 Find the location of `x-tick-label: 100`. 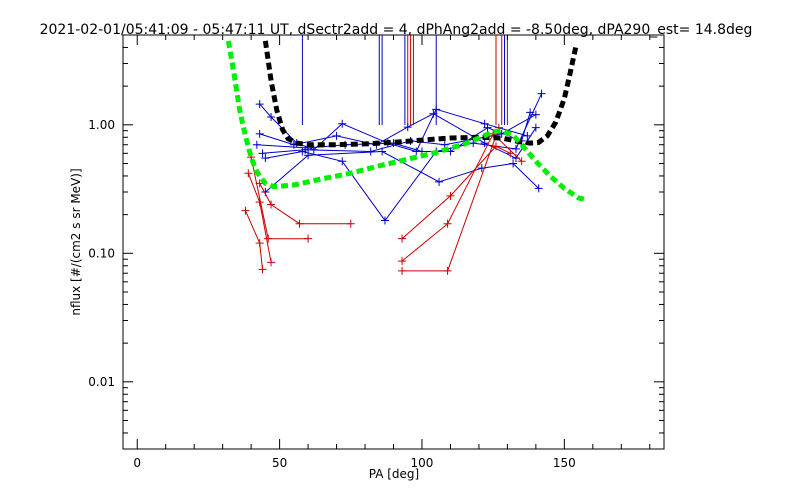

x-tick-label: 100 is located at coordinates (422, 463).